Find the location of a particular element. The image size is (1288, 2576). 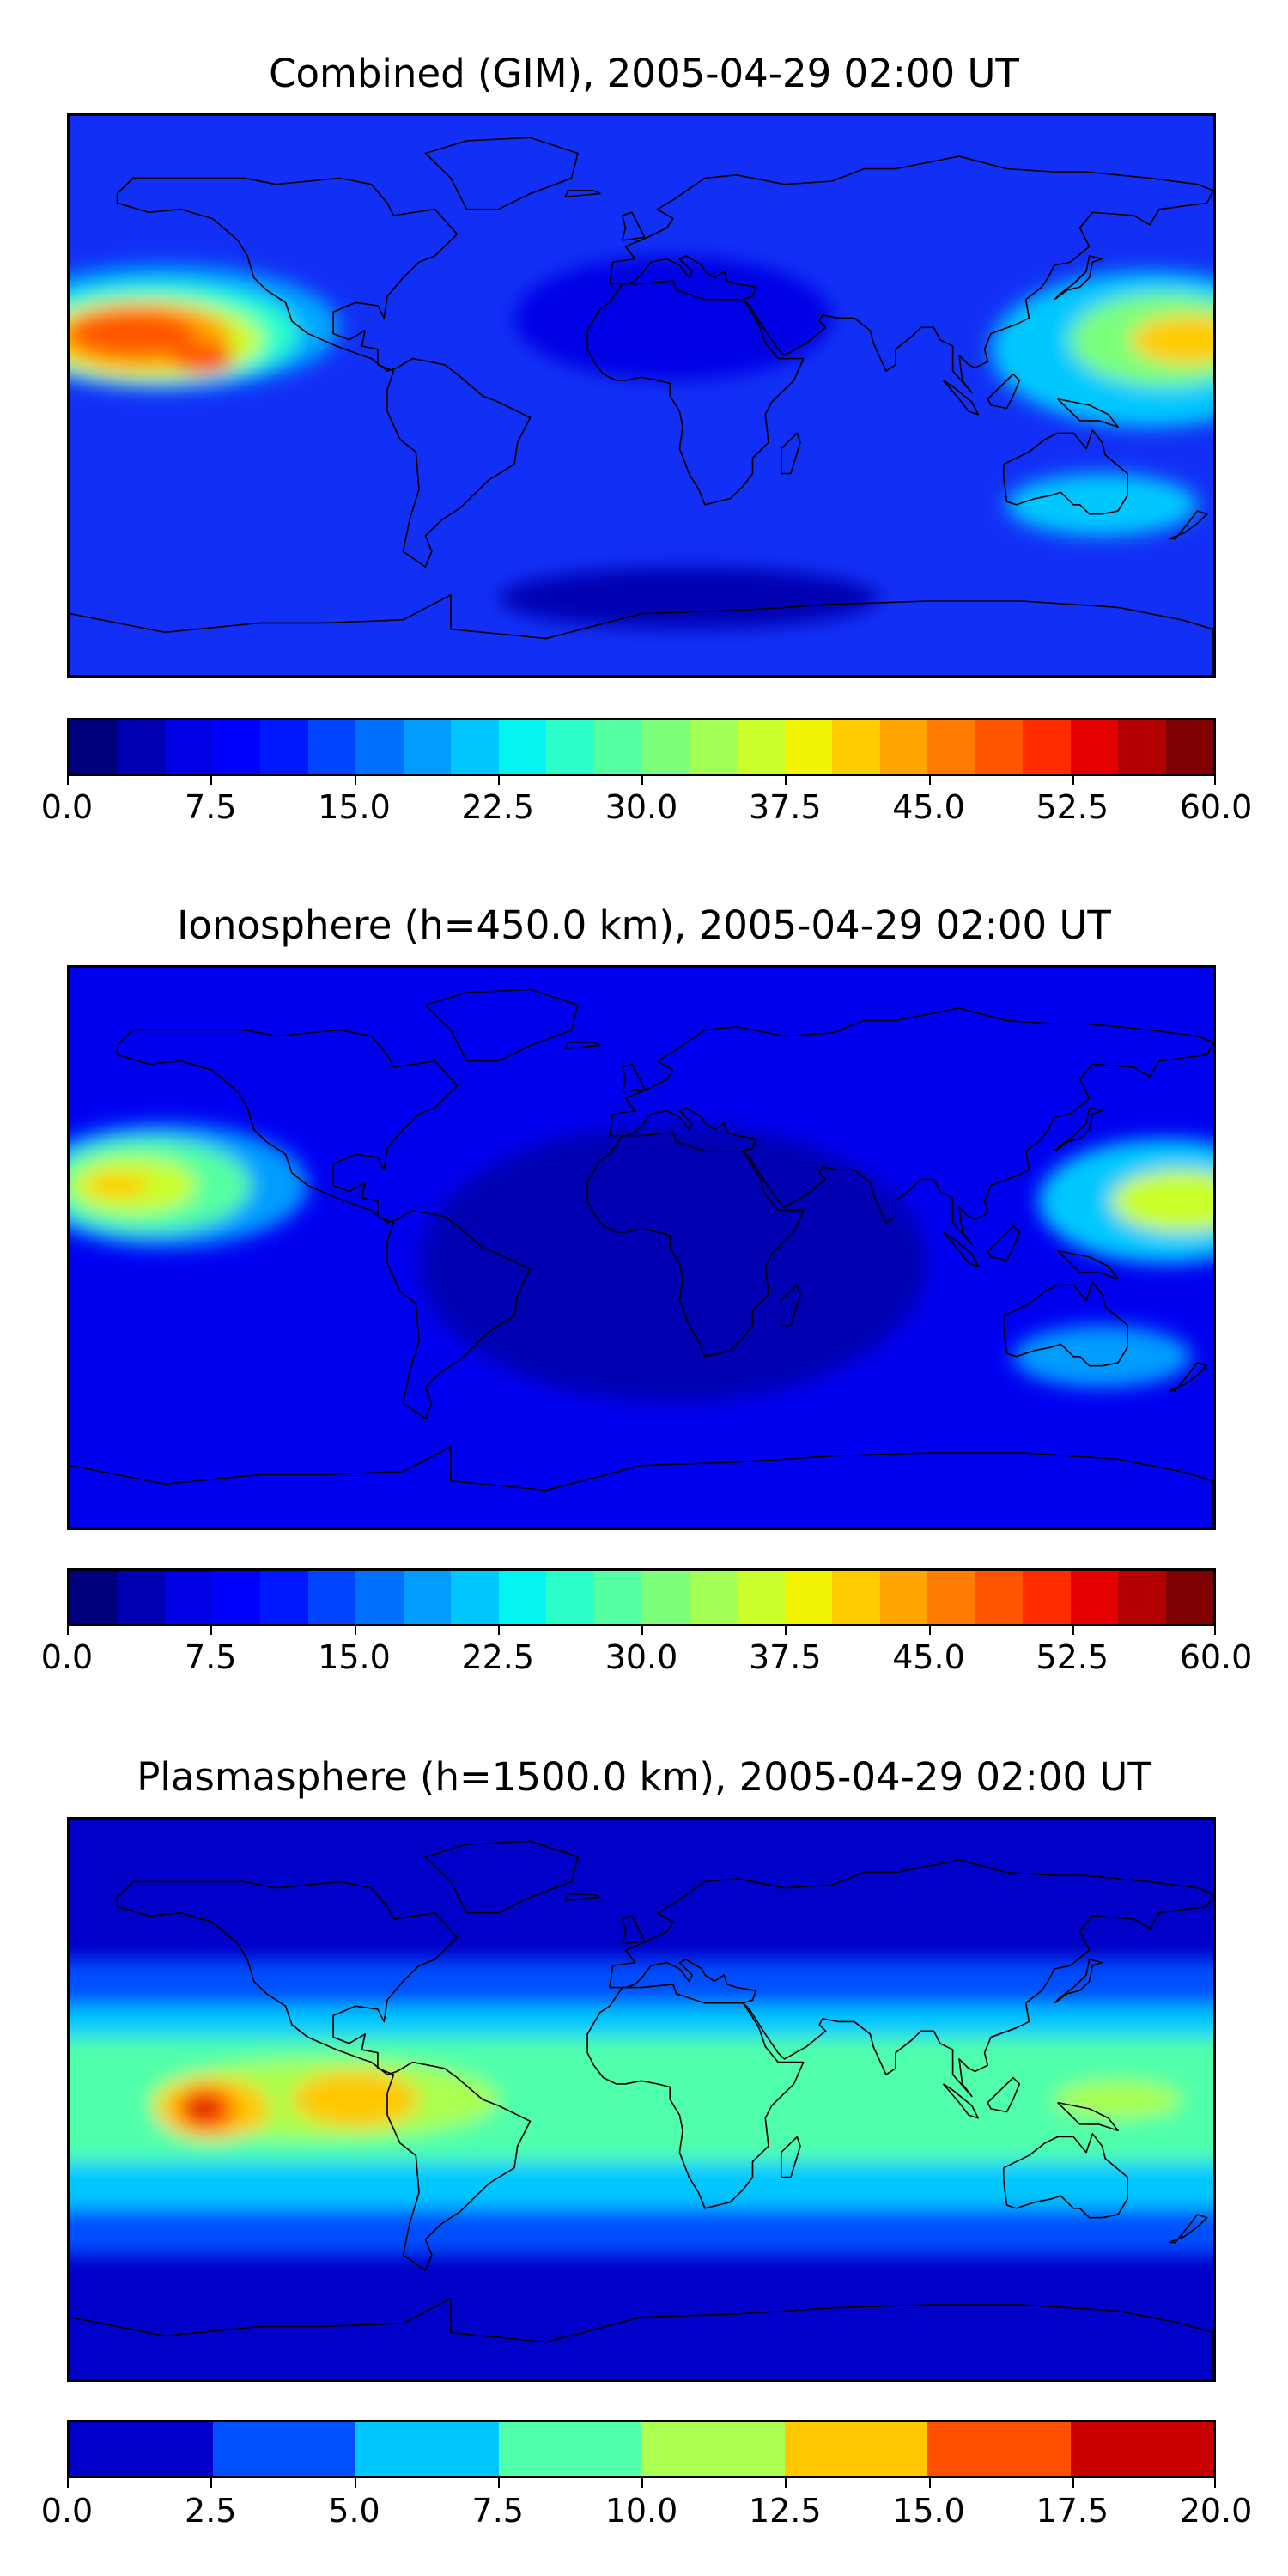

field-layer is located at coordinates (641, 442).